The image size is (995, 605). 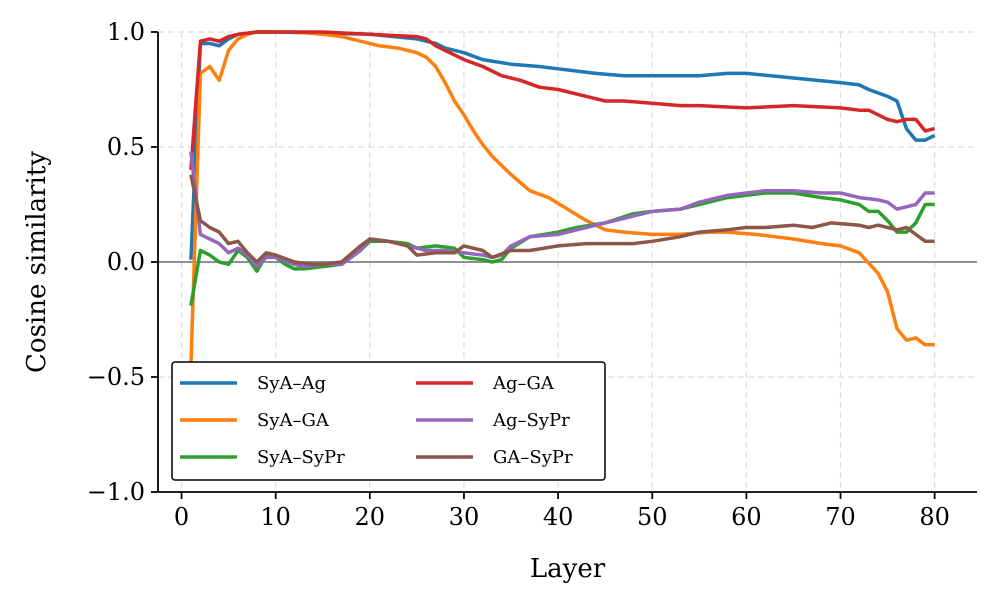 I want to click on legend-label: SyA–GA, so click(x=293, y=420).